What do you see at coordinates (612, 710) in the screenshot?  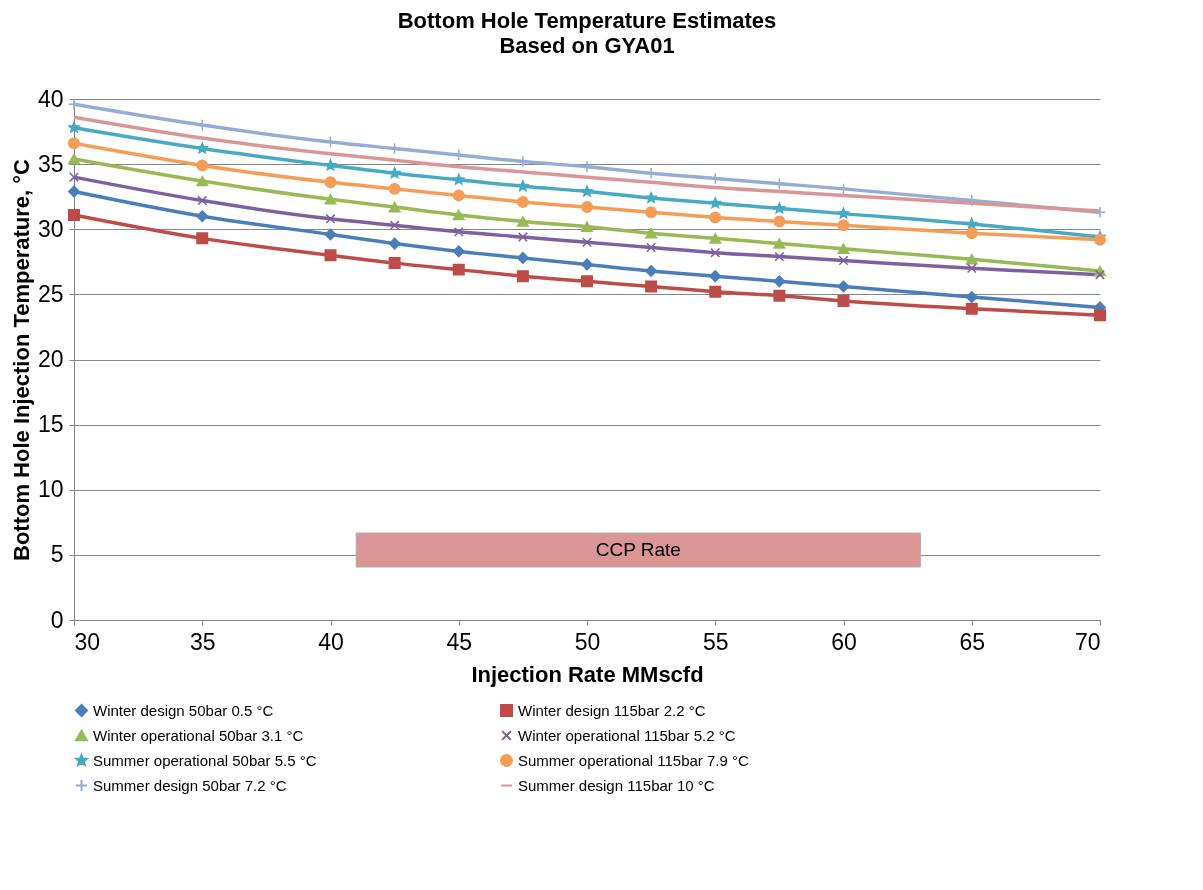 I see `legend-label: Winter design 115bar 2.2 °C` at bounding box center [612, 710].